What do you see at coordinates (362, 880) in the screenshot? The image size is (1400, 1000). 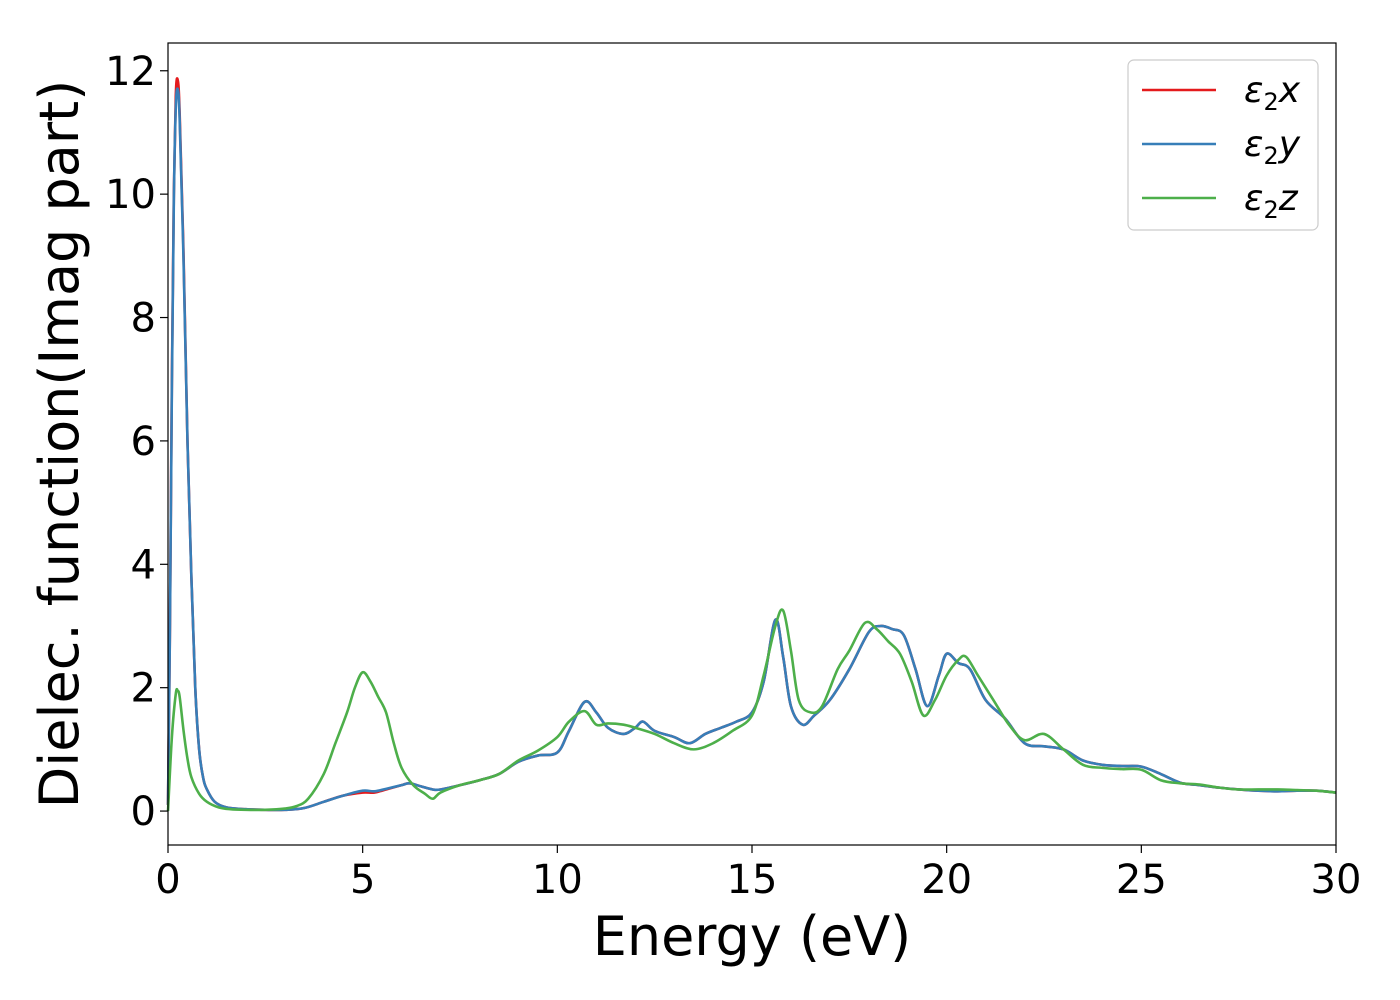 I see `x-tick-label: 5` at bounding box center [362, 880].